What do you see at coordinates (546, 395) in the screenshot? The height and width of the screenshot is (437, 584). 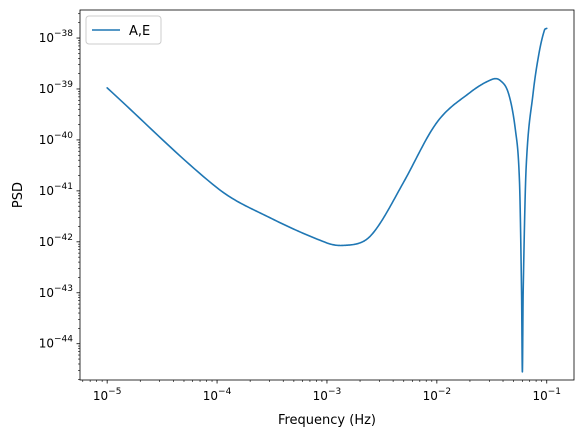 I see `x-tick-label: 10⁻¹` at bounding box center [546, 395].